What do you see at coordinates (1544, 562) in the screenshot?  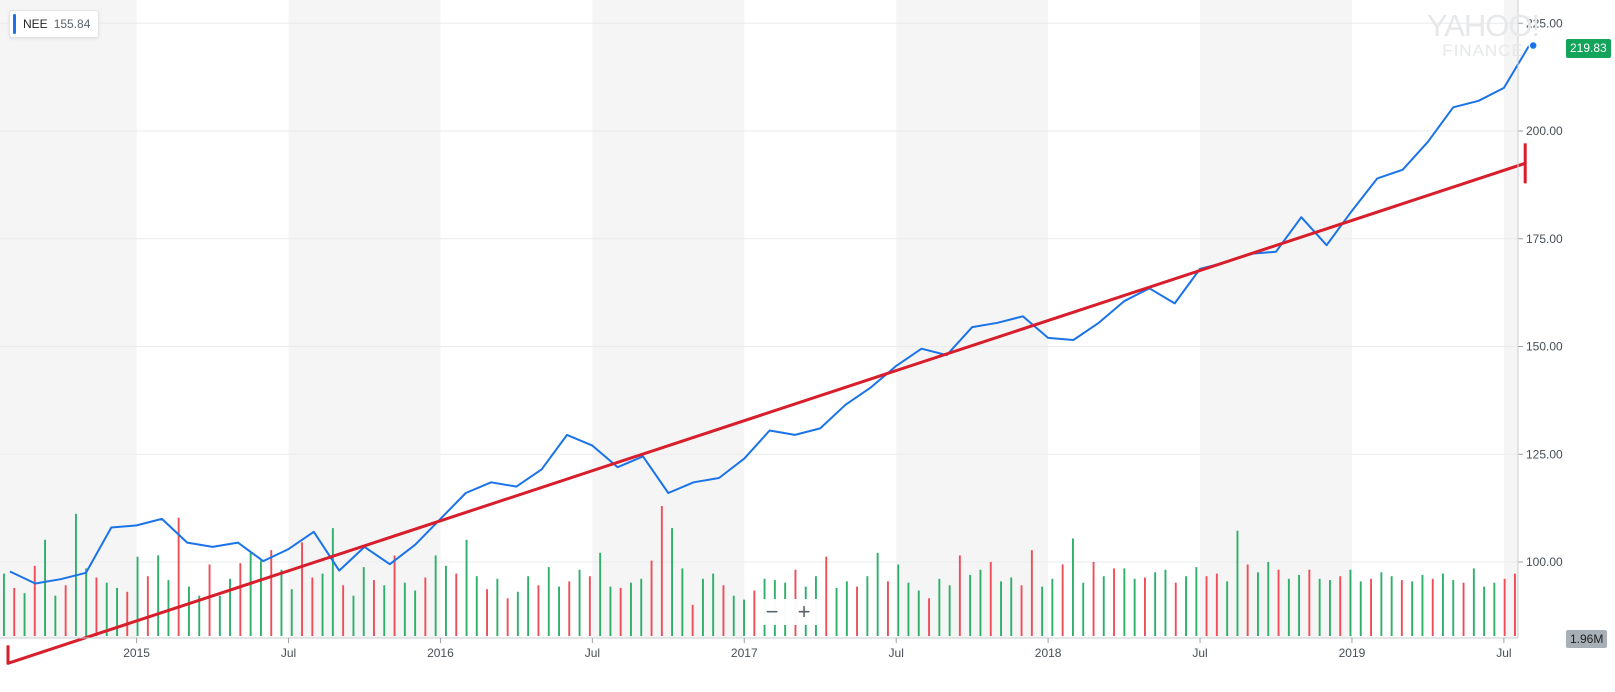 I see `y-tick-label: 100.00` at bounding box center [1544, 562].